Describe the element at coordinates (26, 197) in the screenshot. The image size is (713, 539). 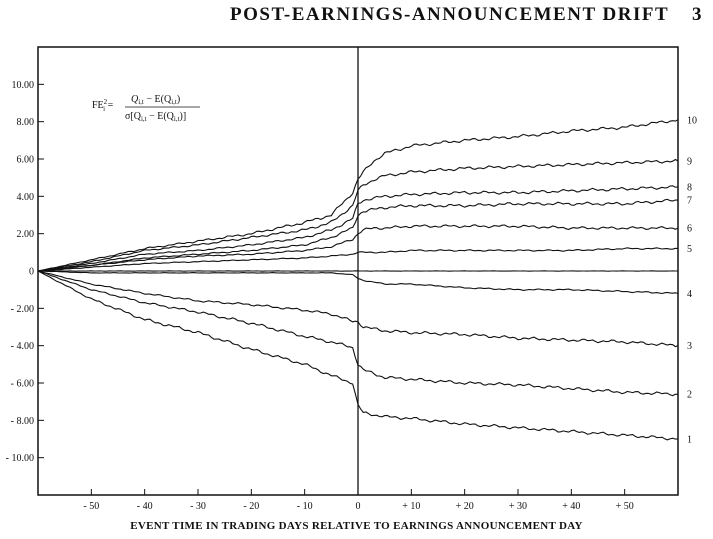
I see `y-tick-label: 4.00` at that location.